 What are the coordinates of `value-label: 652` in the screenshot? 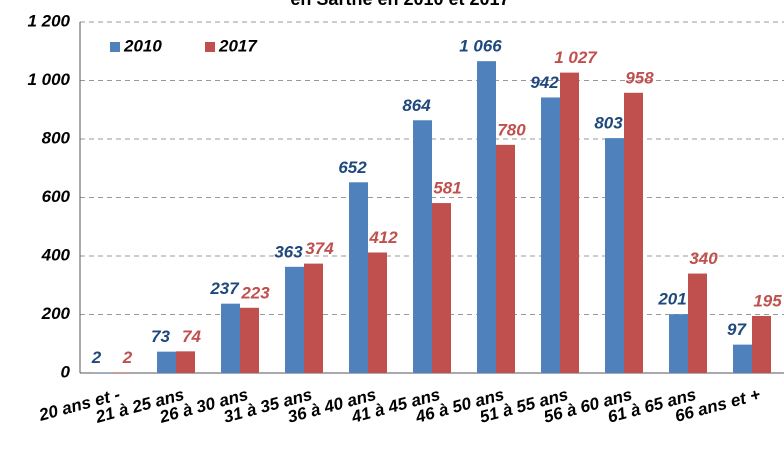 It's located at (352, 167).